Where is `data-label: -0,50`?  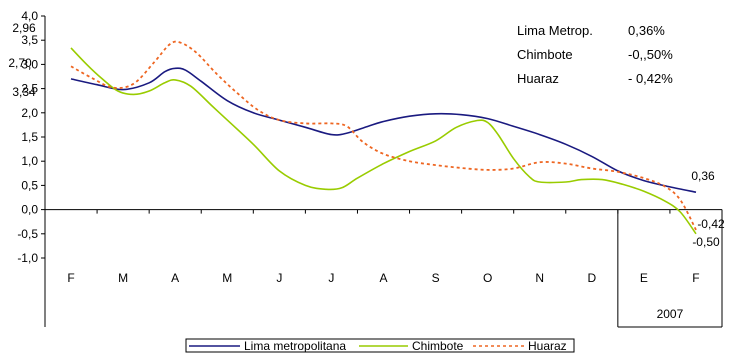
data-label: -0,50 is located at coordinates (706, 242).